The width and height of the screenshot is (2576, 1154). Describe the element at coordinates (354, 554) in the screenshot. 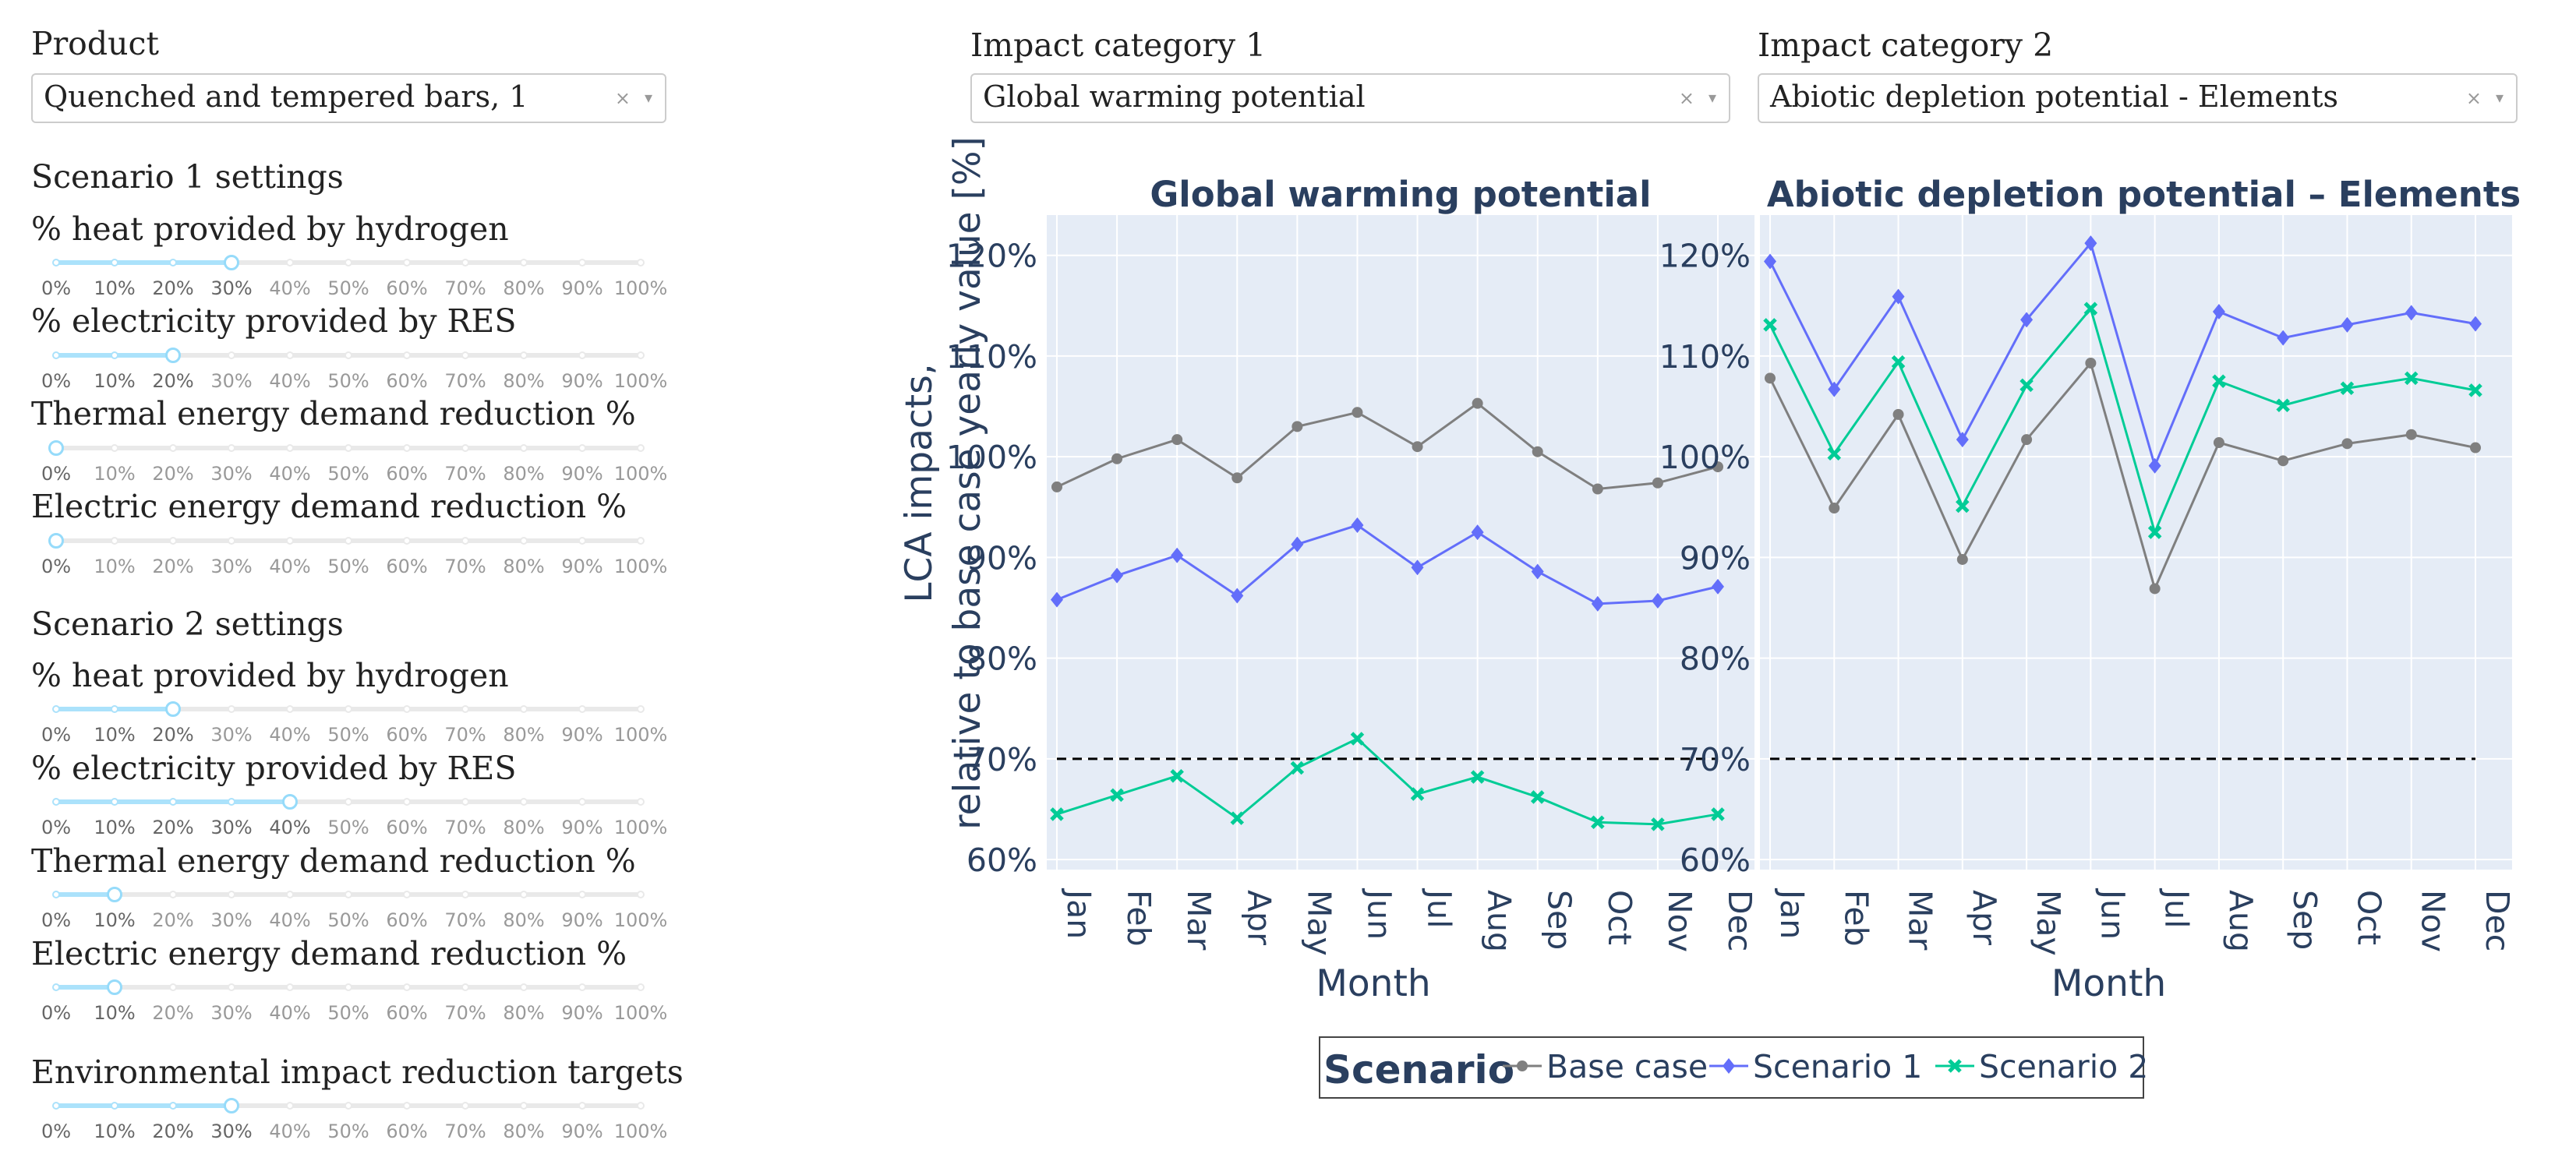

I see `scenario1-electric-slider: 0% 10% 20% 30% 40% 50% 60% 70% 80% 90% 100%` at that location.